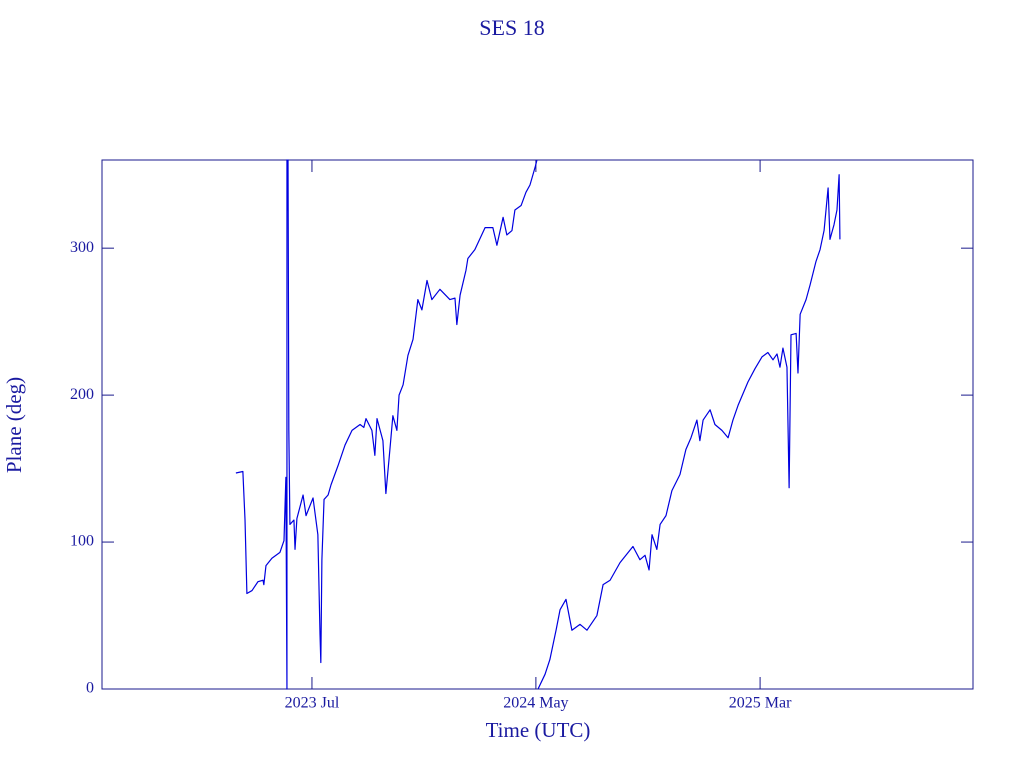 The height and width of the screenshot is (768, 1024). What do you see at coordinates (535, 703) in the screenshot?
I see `x-tick-label: 2024 May` at bounding box center [535, 703].